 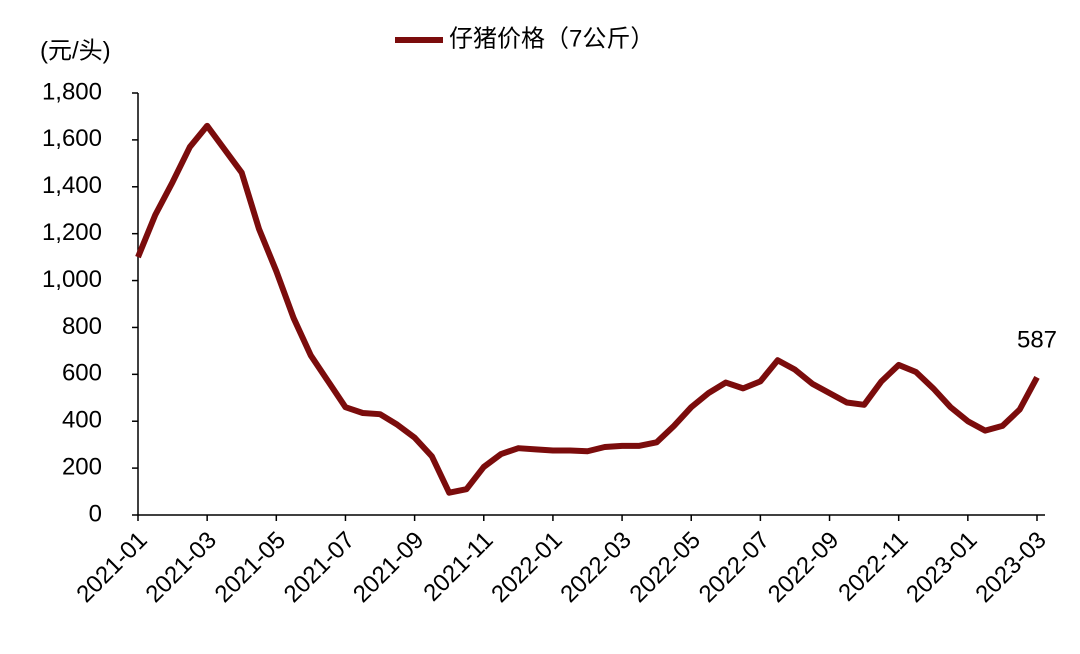 I want to click on y-axis-label: (元/头), so click(x=75, y=50).